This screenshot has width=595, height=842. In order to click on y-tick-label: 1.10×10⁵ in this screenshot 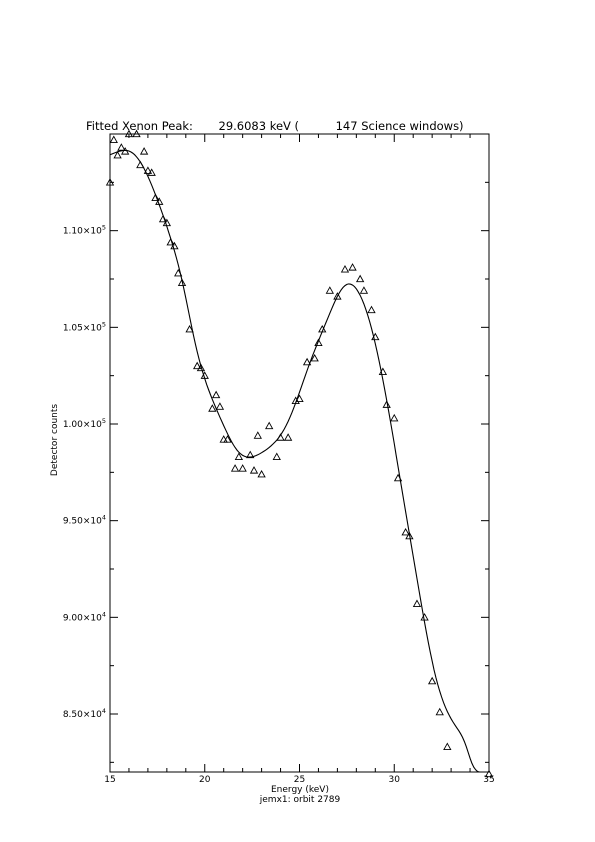, I will do `click(84, 230)`.